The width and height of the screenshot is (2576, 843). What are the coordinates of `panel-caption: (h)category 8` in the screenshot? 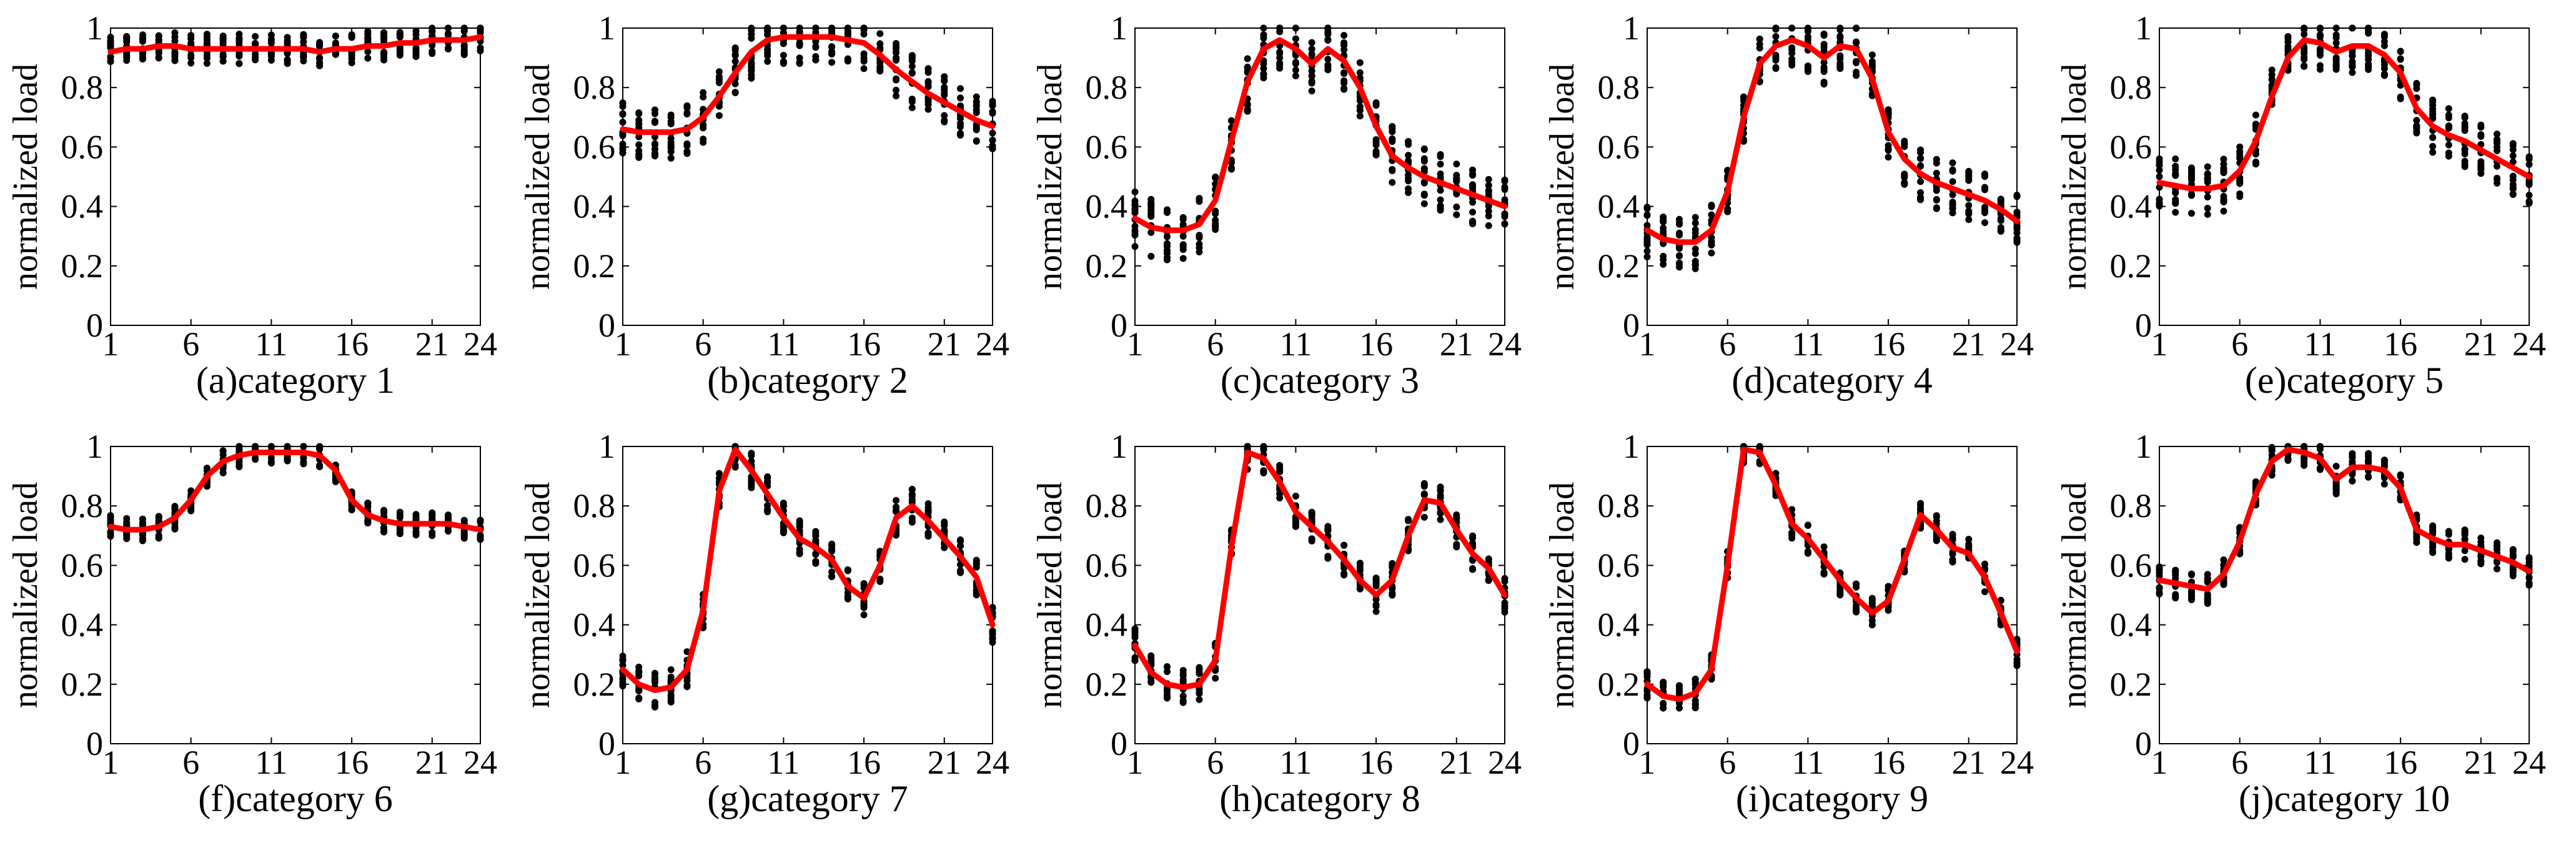 It's located at (1319, 799).